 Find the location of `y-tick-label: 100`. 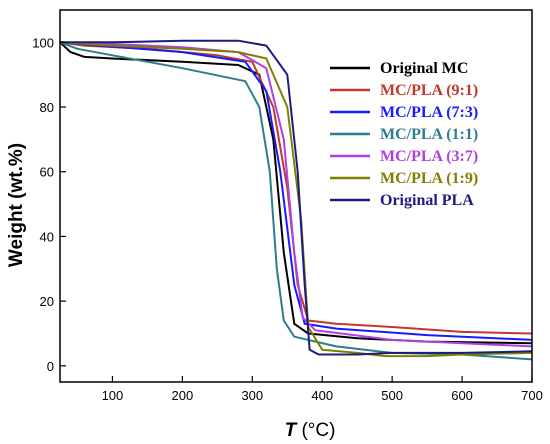

y-tick-label: 100 is located at coordinates (43, 42).